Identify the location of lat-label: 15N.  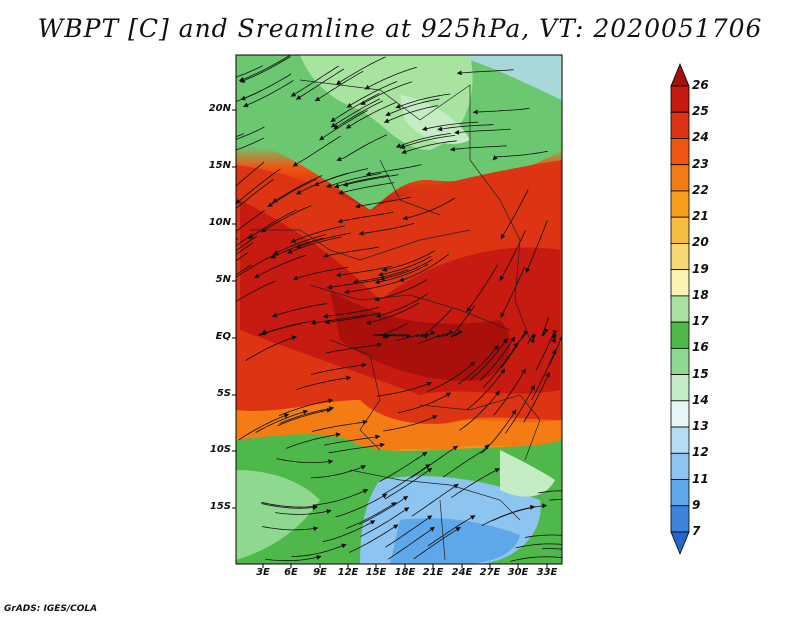
(219, 165).